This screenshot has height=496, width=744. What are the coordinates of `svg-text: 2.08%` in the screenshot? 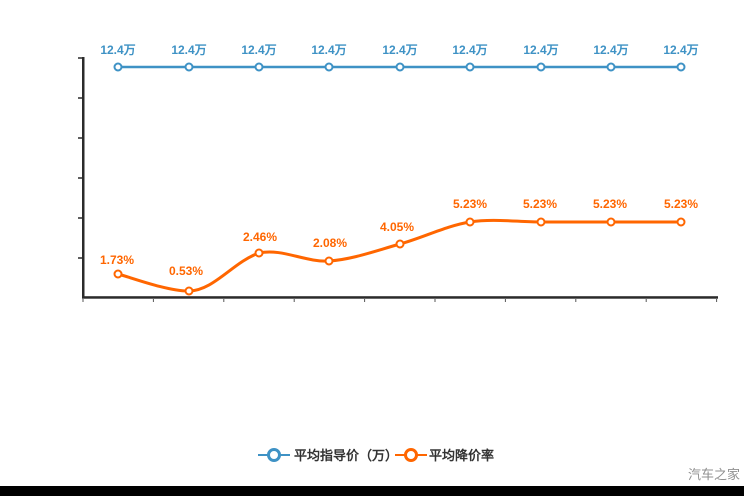 It's located at (330, 243).